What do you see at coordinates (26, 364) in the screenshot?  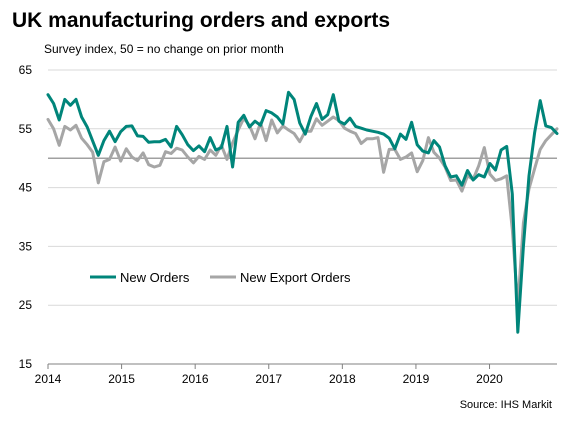 I see `y-tick-label: 15` at bounding box center [26, 364].